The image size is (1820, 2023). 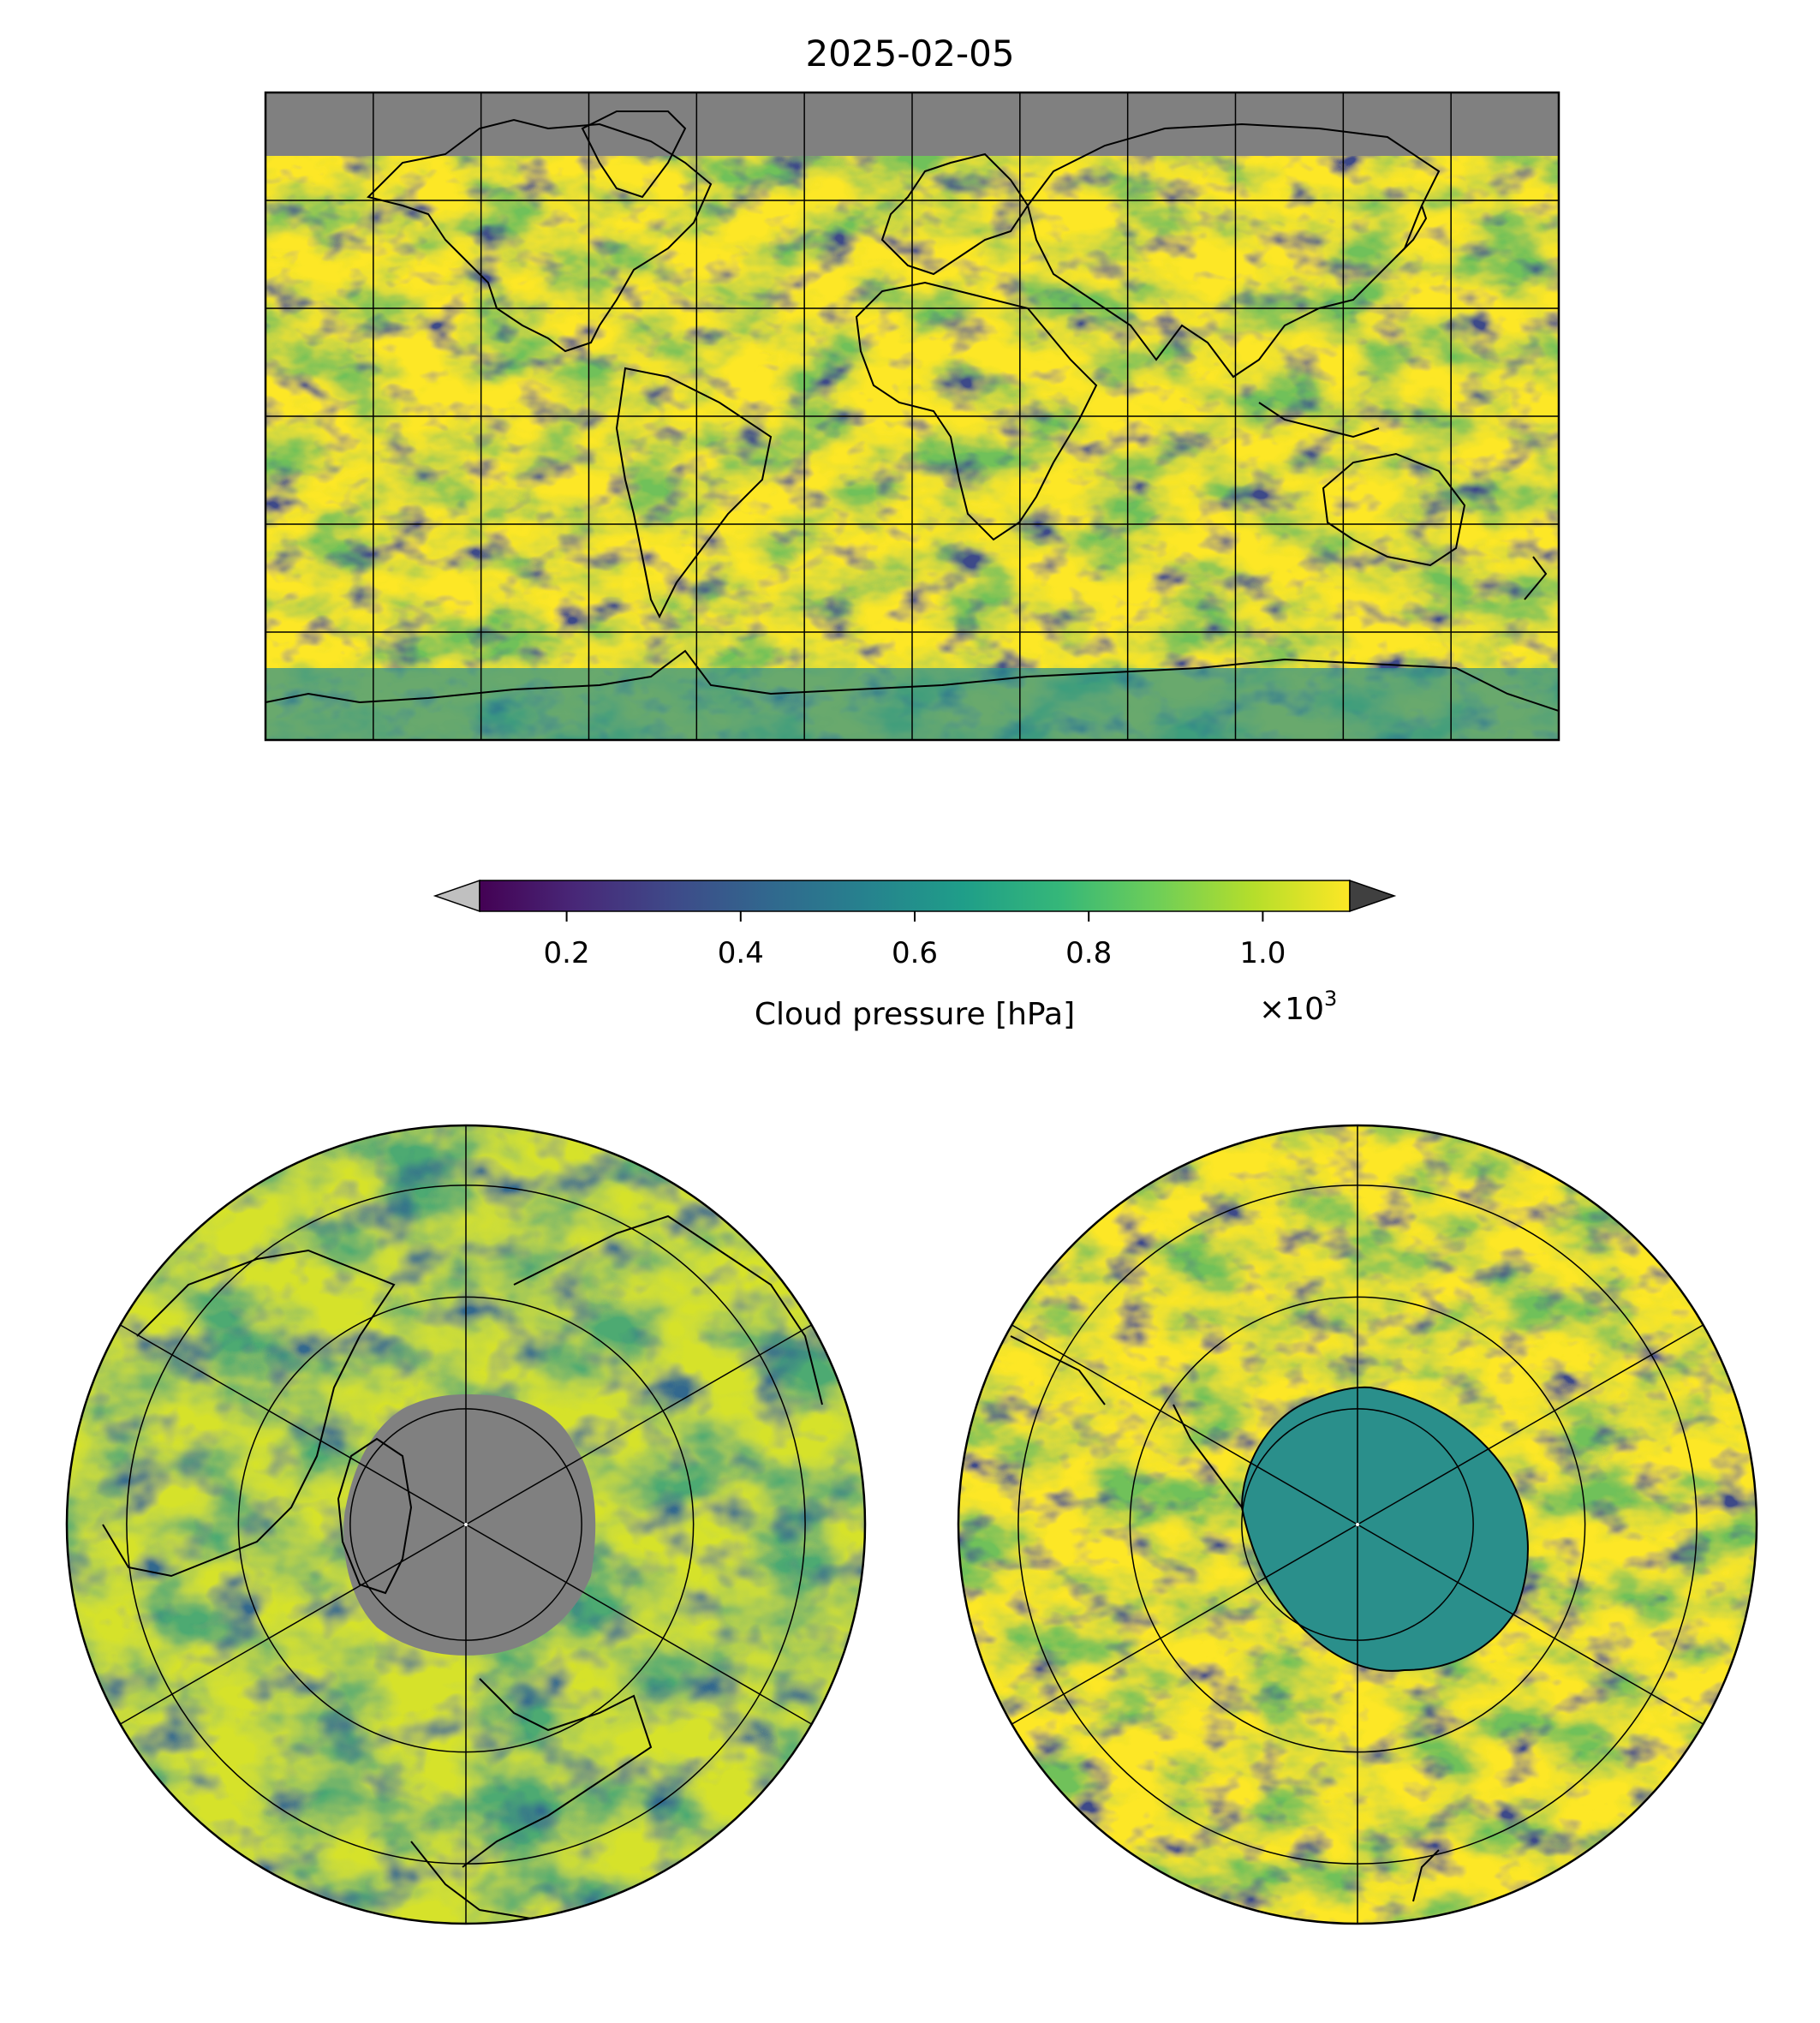 What do you see at coordinates (910, 54) in the screenshot?
I see `figure-title: 2025-02-05` at bounding box center [910, 54].